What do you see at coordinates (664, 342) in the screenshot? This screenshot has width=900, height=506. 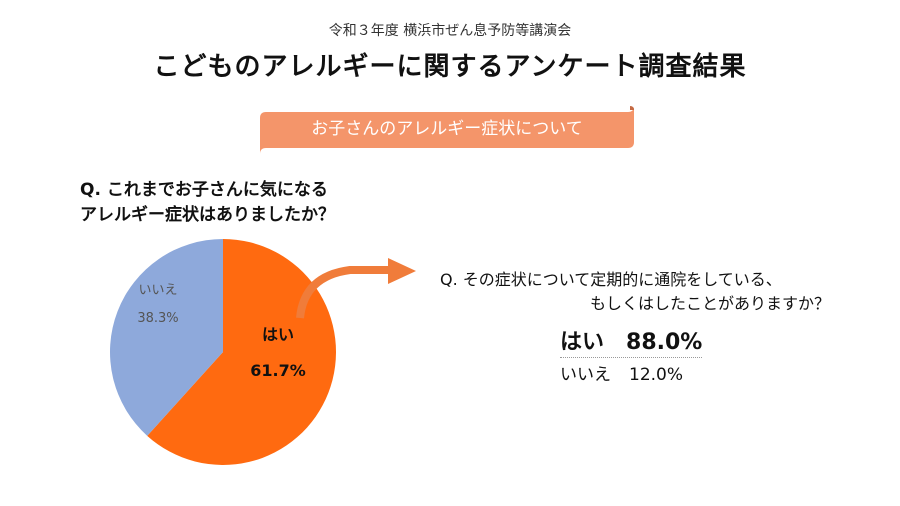 I see `answer-yes-value: 88.0%` at bounding box center [664, 342].